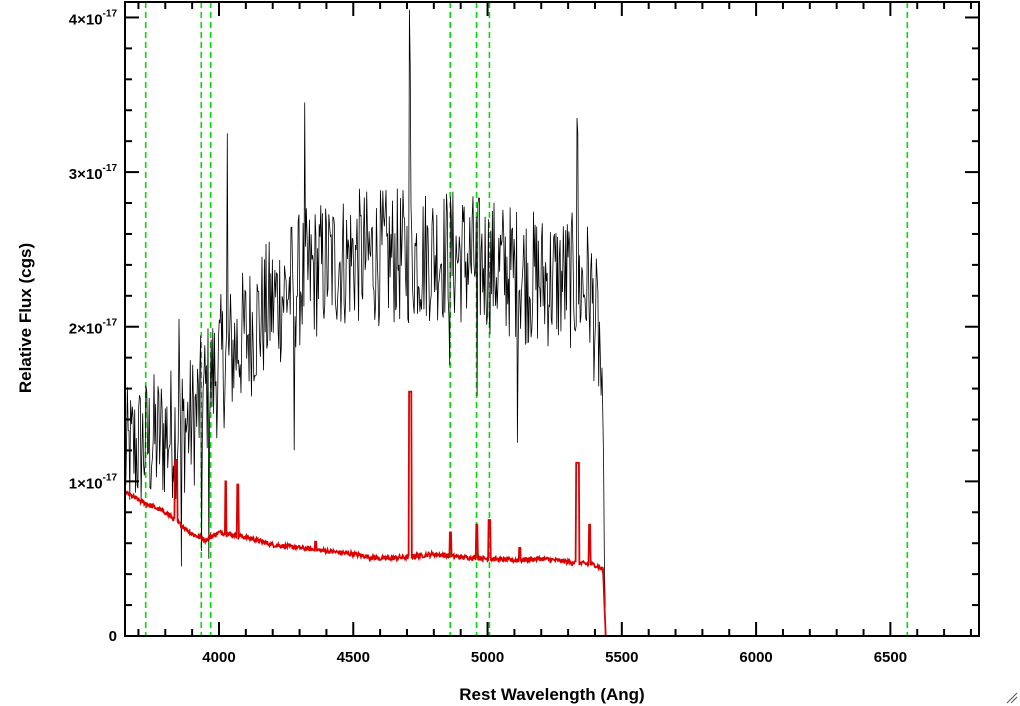 Image resolution: width=1020 pixels, height=706 pixels. What do you see at coordinates (93, 18) in the screenshot?
I see `y-tick-label: 4×10⁻¹⁷` at bounding box center [93, 18].